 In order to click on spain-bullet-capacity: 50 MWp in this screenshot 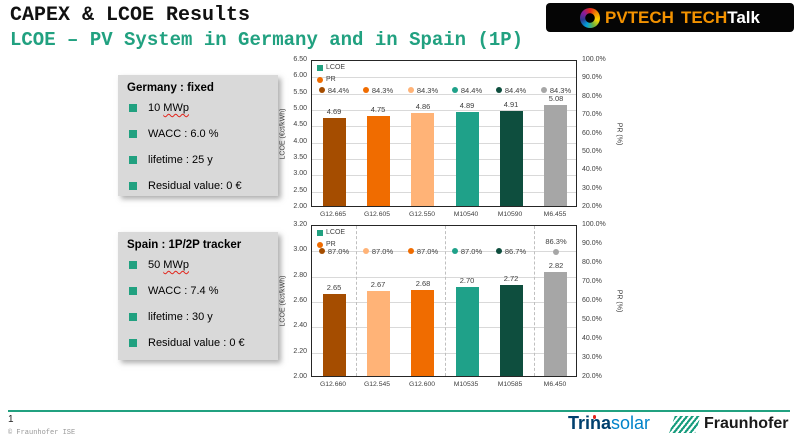, I will do `click(198, 265)`.